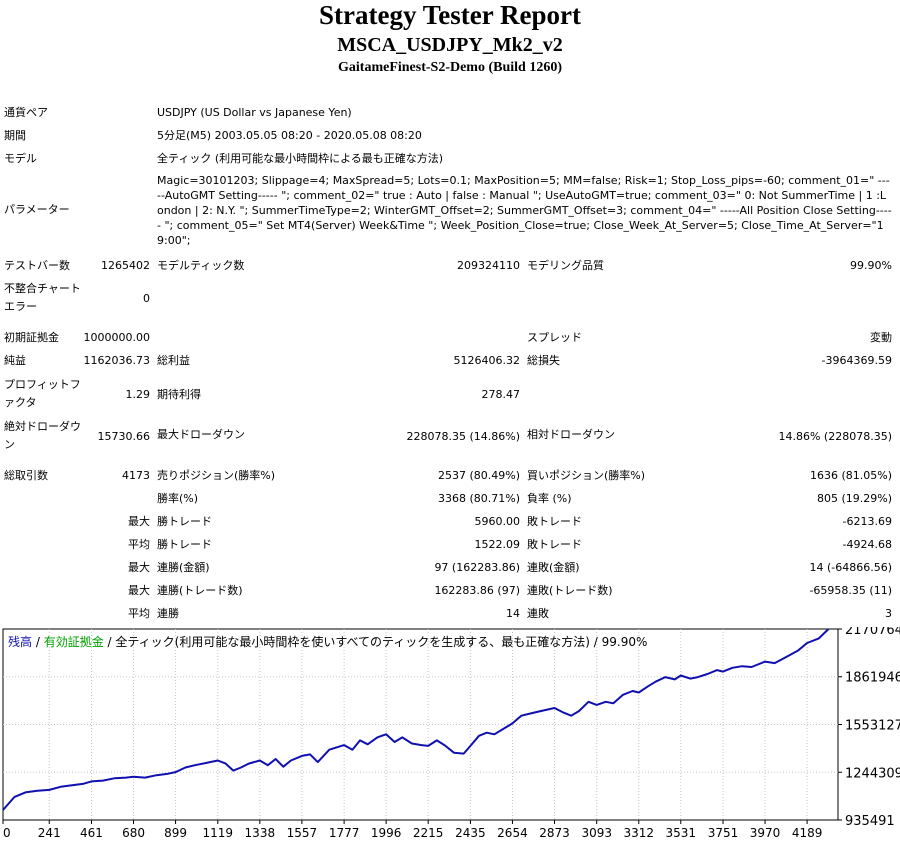  Describe the element at coordinates (570, 590) in the screenshot. I see `cons-loss-cnt-label: 連敗(トレード数)` at that location.